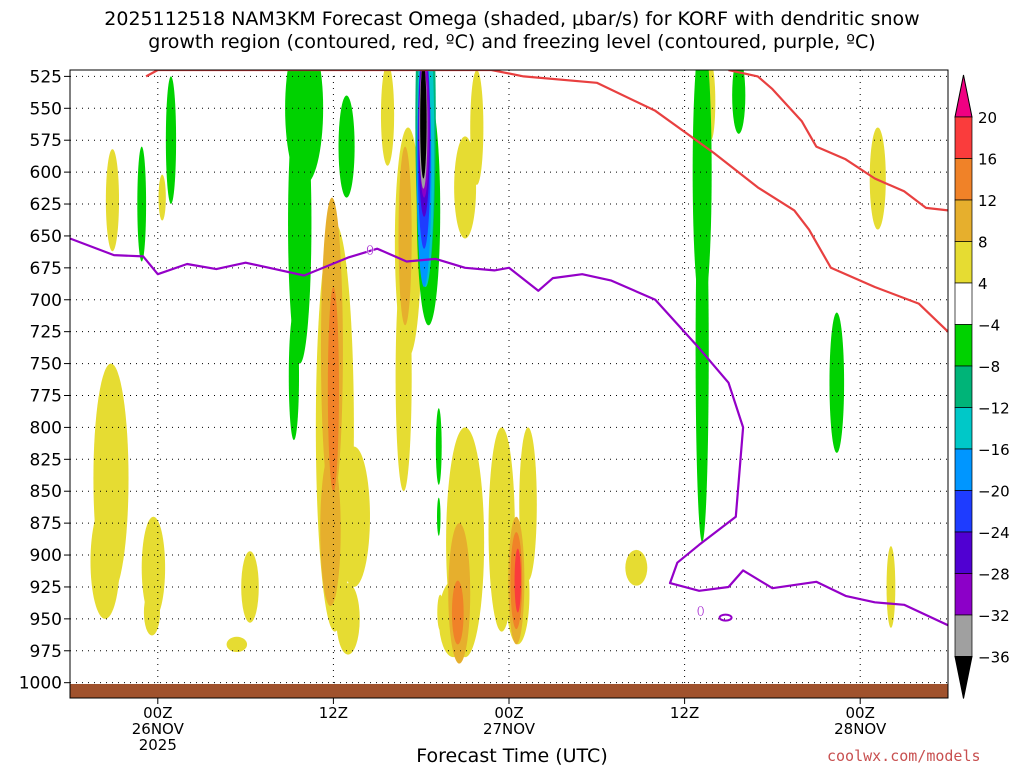 The image size is (1024, 768). Describe the element at coordinates (860, 729) in the screenshot. I see `x-tick-label-54-1: 28NOV` at that location.